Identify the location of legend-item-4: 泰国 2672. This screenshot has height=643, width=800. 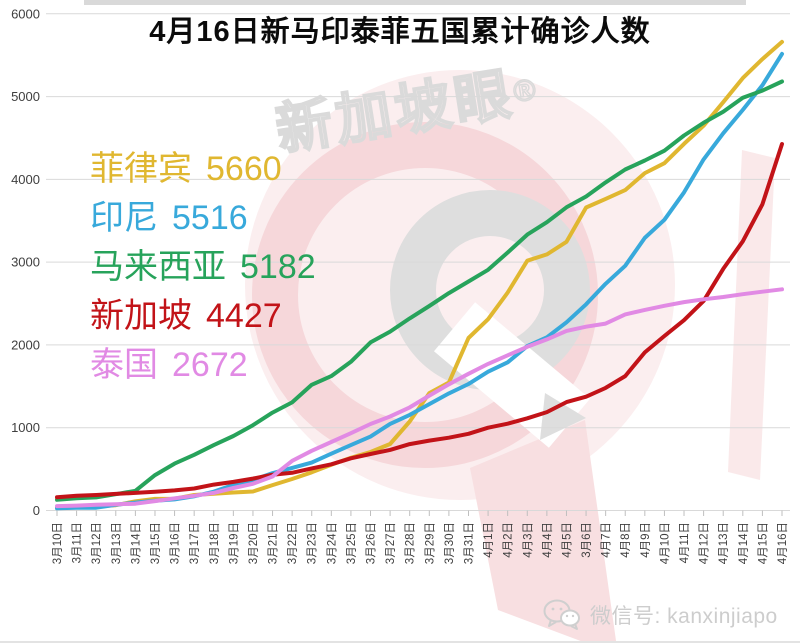
(203, 365).